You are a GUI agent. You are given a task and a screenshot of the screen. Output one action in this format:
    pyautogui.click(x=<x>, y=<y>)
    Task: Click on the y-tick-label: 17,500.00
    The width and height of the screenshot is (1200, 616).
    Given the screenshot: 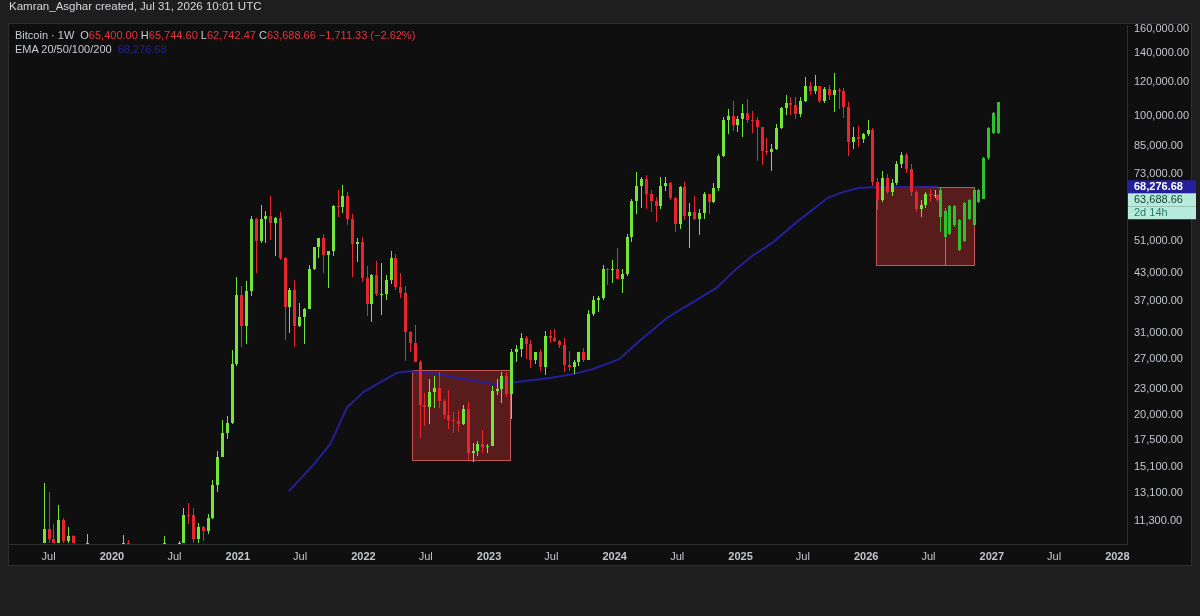 What is the action you would take?
    pyautogui.click(x=1158, y=438)
    